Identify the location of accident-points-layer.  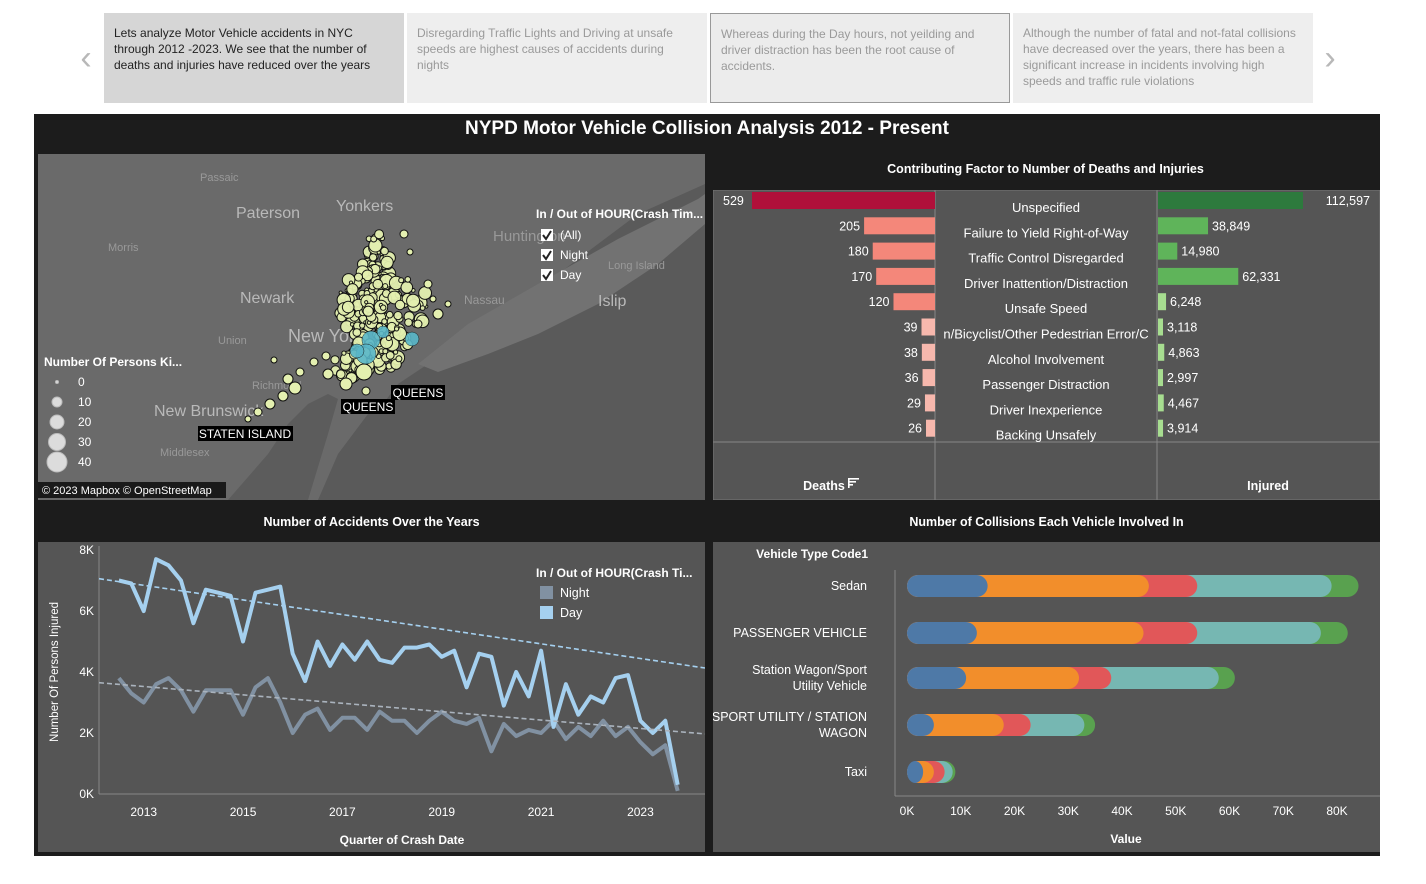
(348, 326).